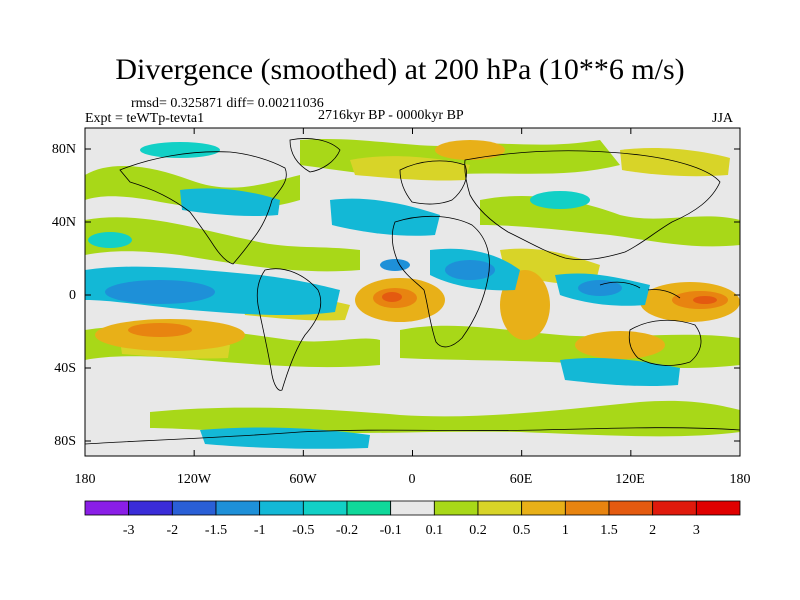 The width and height of the screenshot is (800, 600). Describe the element at coordinates (433, 182) in the screenshot. I see `coastline-europe` at that location.